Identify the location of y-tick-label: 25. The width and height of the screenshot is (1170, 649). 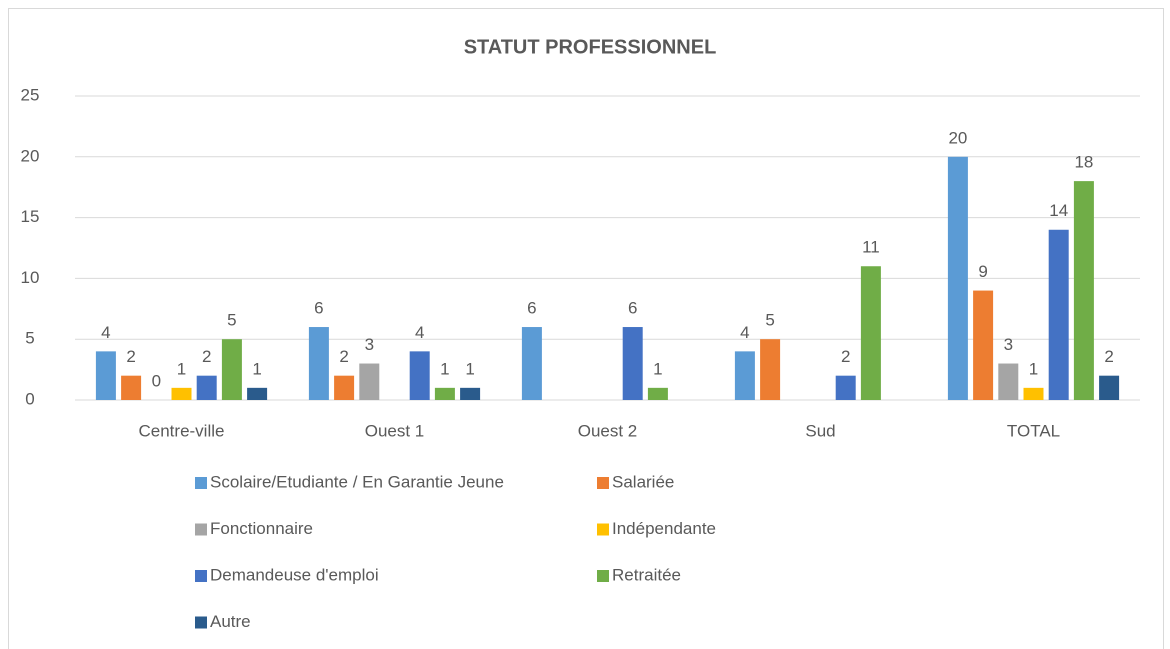
(30, 94).